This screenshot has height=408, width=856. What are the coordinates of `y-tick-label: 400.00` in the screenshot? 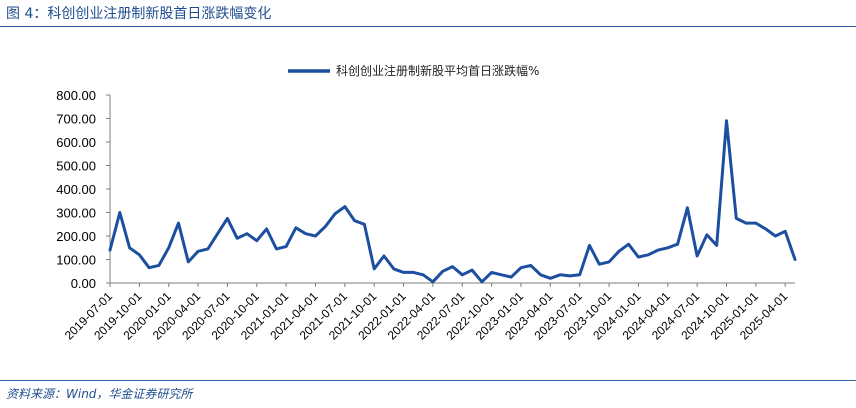 It's located at (76, 189).